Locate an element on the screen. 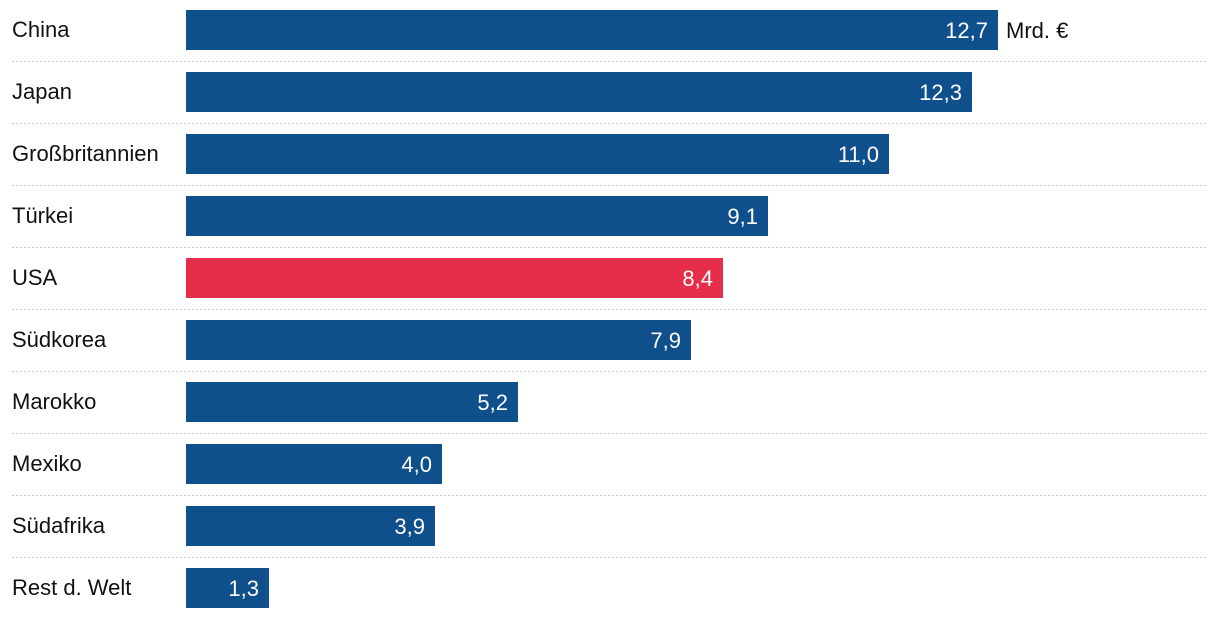 The width and height of the screenshot is (1220, 618). value-label: 8,4 is located at coordinates (697, 278).